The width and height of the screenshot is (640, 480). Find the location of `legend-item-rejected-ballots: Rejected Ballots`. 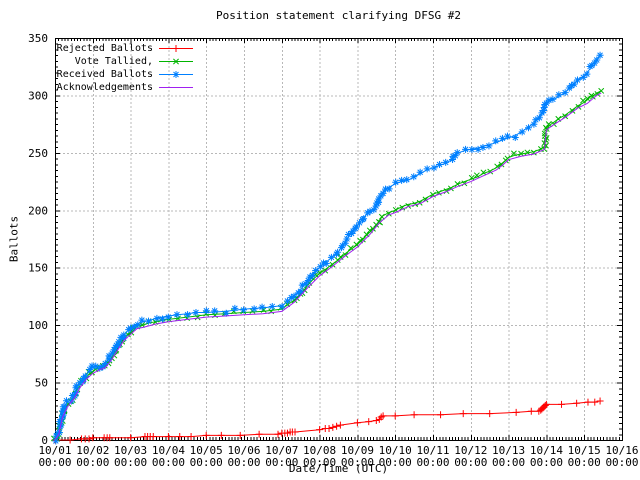

legend-item-rejected-ballots: Rejected Ballots is located at coordinates (125, 48).